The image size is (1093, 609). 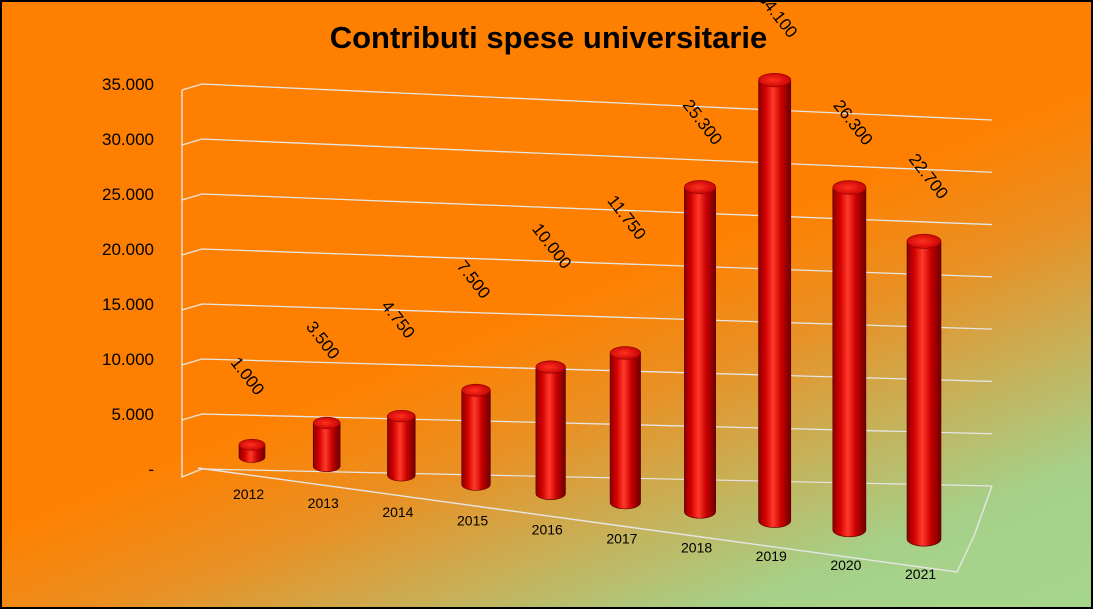 What do you see at coordinates (584, 534) in the screenshot?
I see `x-axis-ticks: 2012 2013 2014 2015 2016 2017 2018 2019 2020 2021` at bounding box center [584, 534].